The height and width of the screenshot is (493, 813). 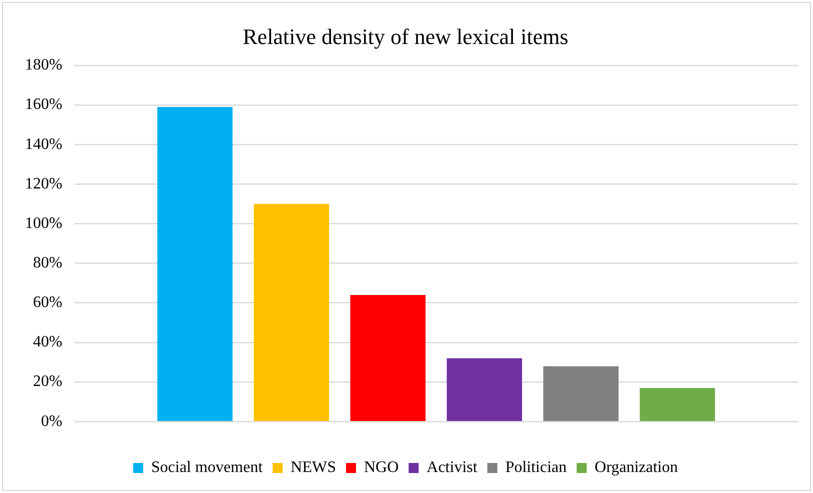 I want to click on legend-label: NEWS, so click(x=313, y=467).